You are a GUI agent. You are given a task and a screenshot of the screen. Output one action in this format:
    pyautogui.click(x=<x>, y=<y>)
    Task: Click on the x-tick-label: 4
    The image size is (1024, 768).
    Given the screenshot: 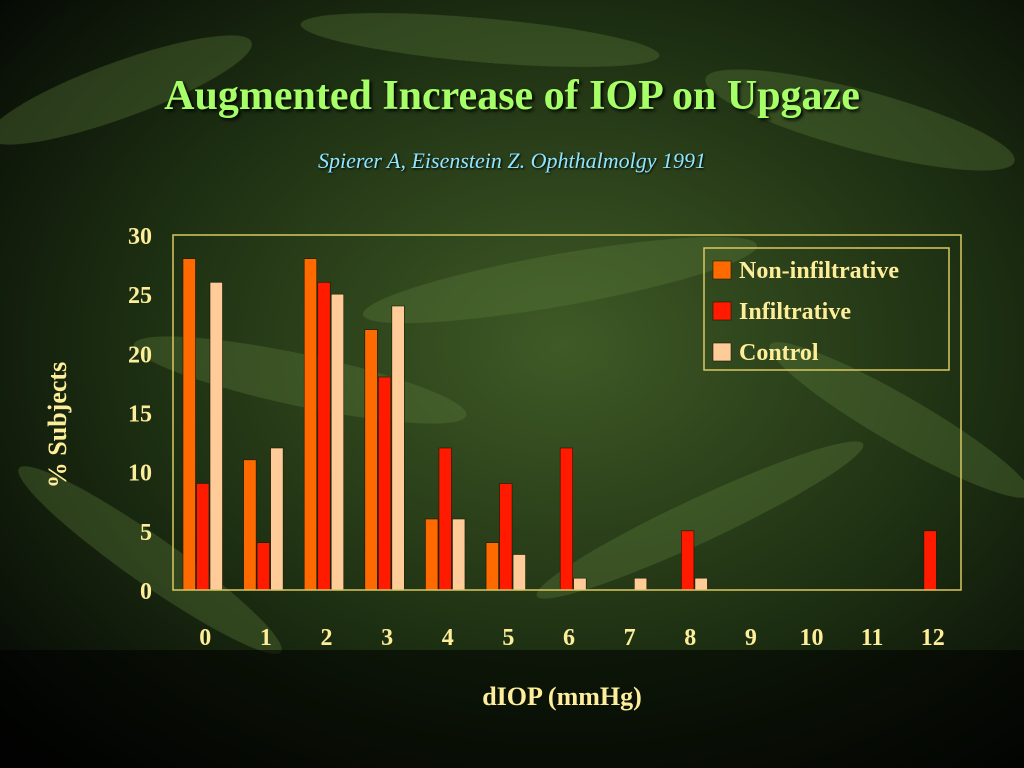 What is the action you would take?
    pyautogui.click(x=448, y=638)
    